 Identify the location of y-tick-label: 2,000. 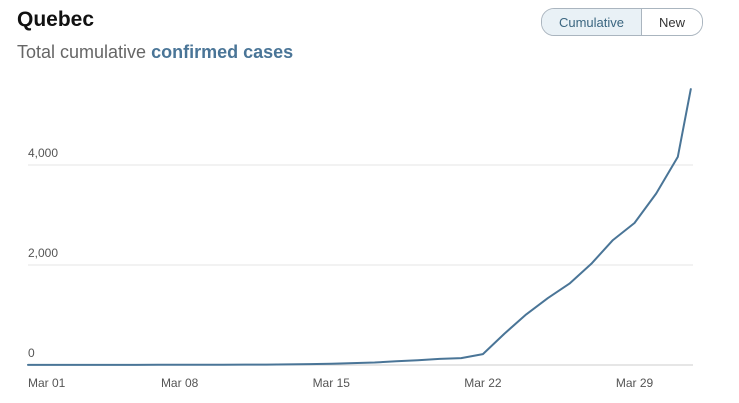
(43, 253).